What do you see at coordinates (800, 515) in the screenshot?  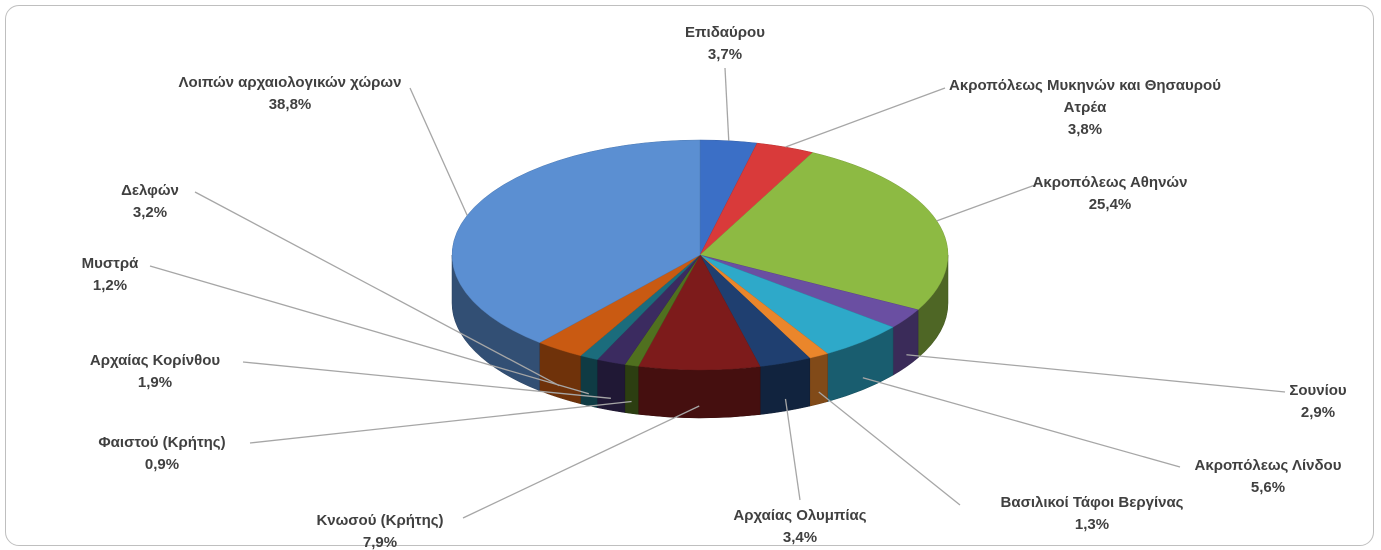 I see `slice-name: Αρχαίας Ολυμπίας` at bounding box center [800, 515].